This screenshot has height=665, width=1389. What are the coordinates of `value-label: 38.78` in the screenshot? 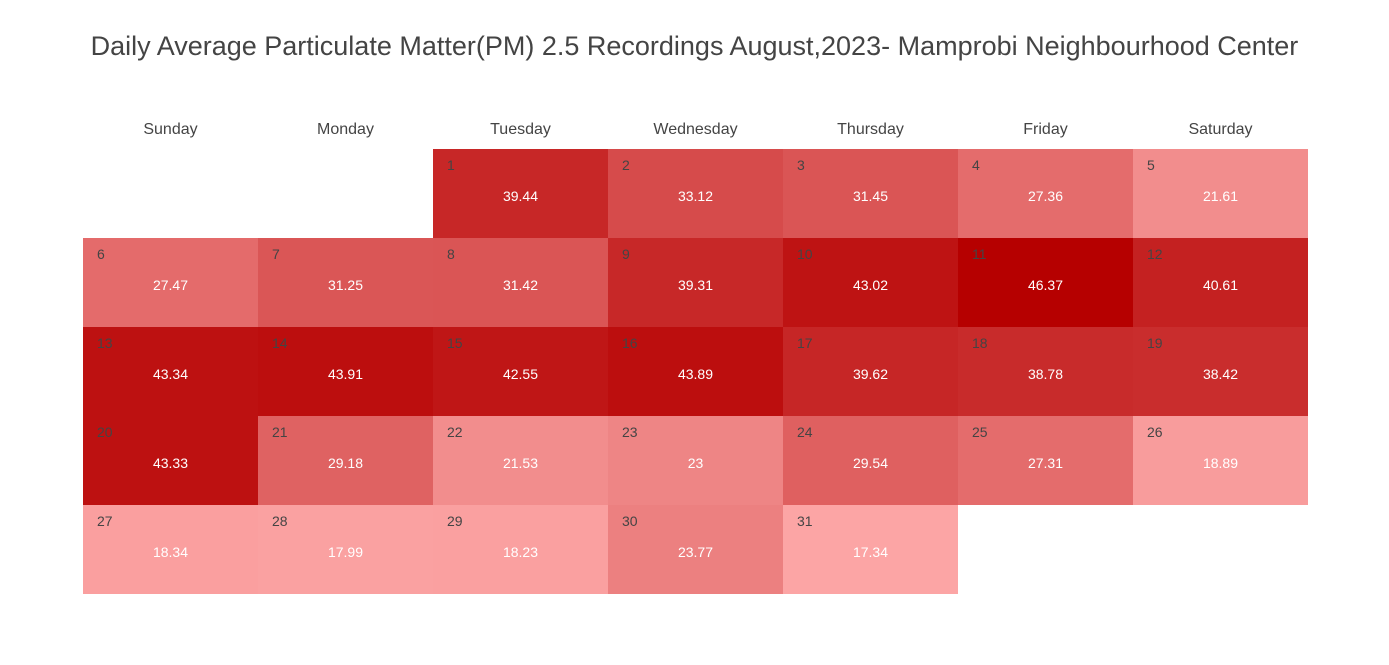 It's located at (1045, 374).